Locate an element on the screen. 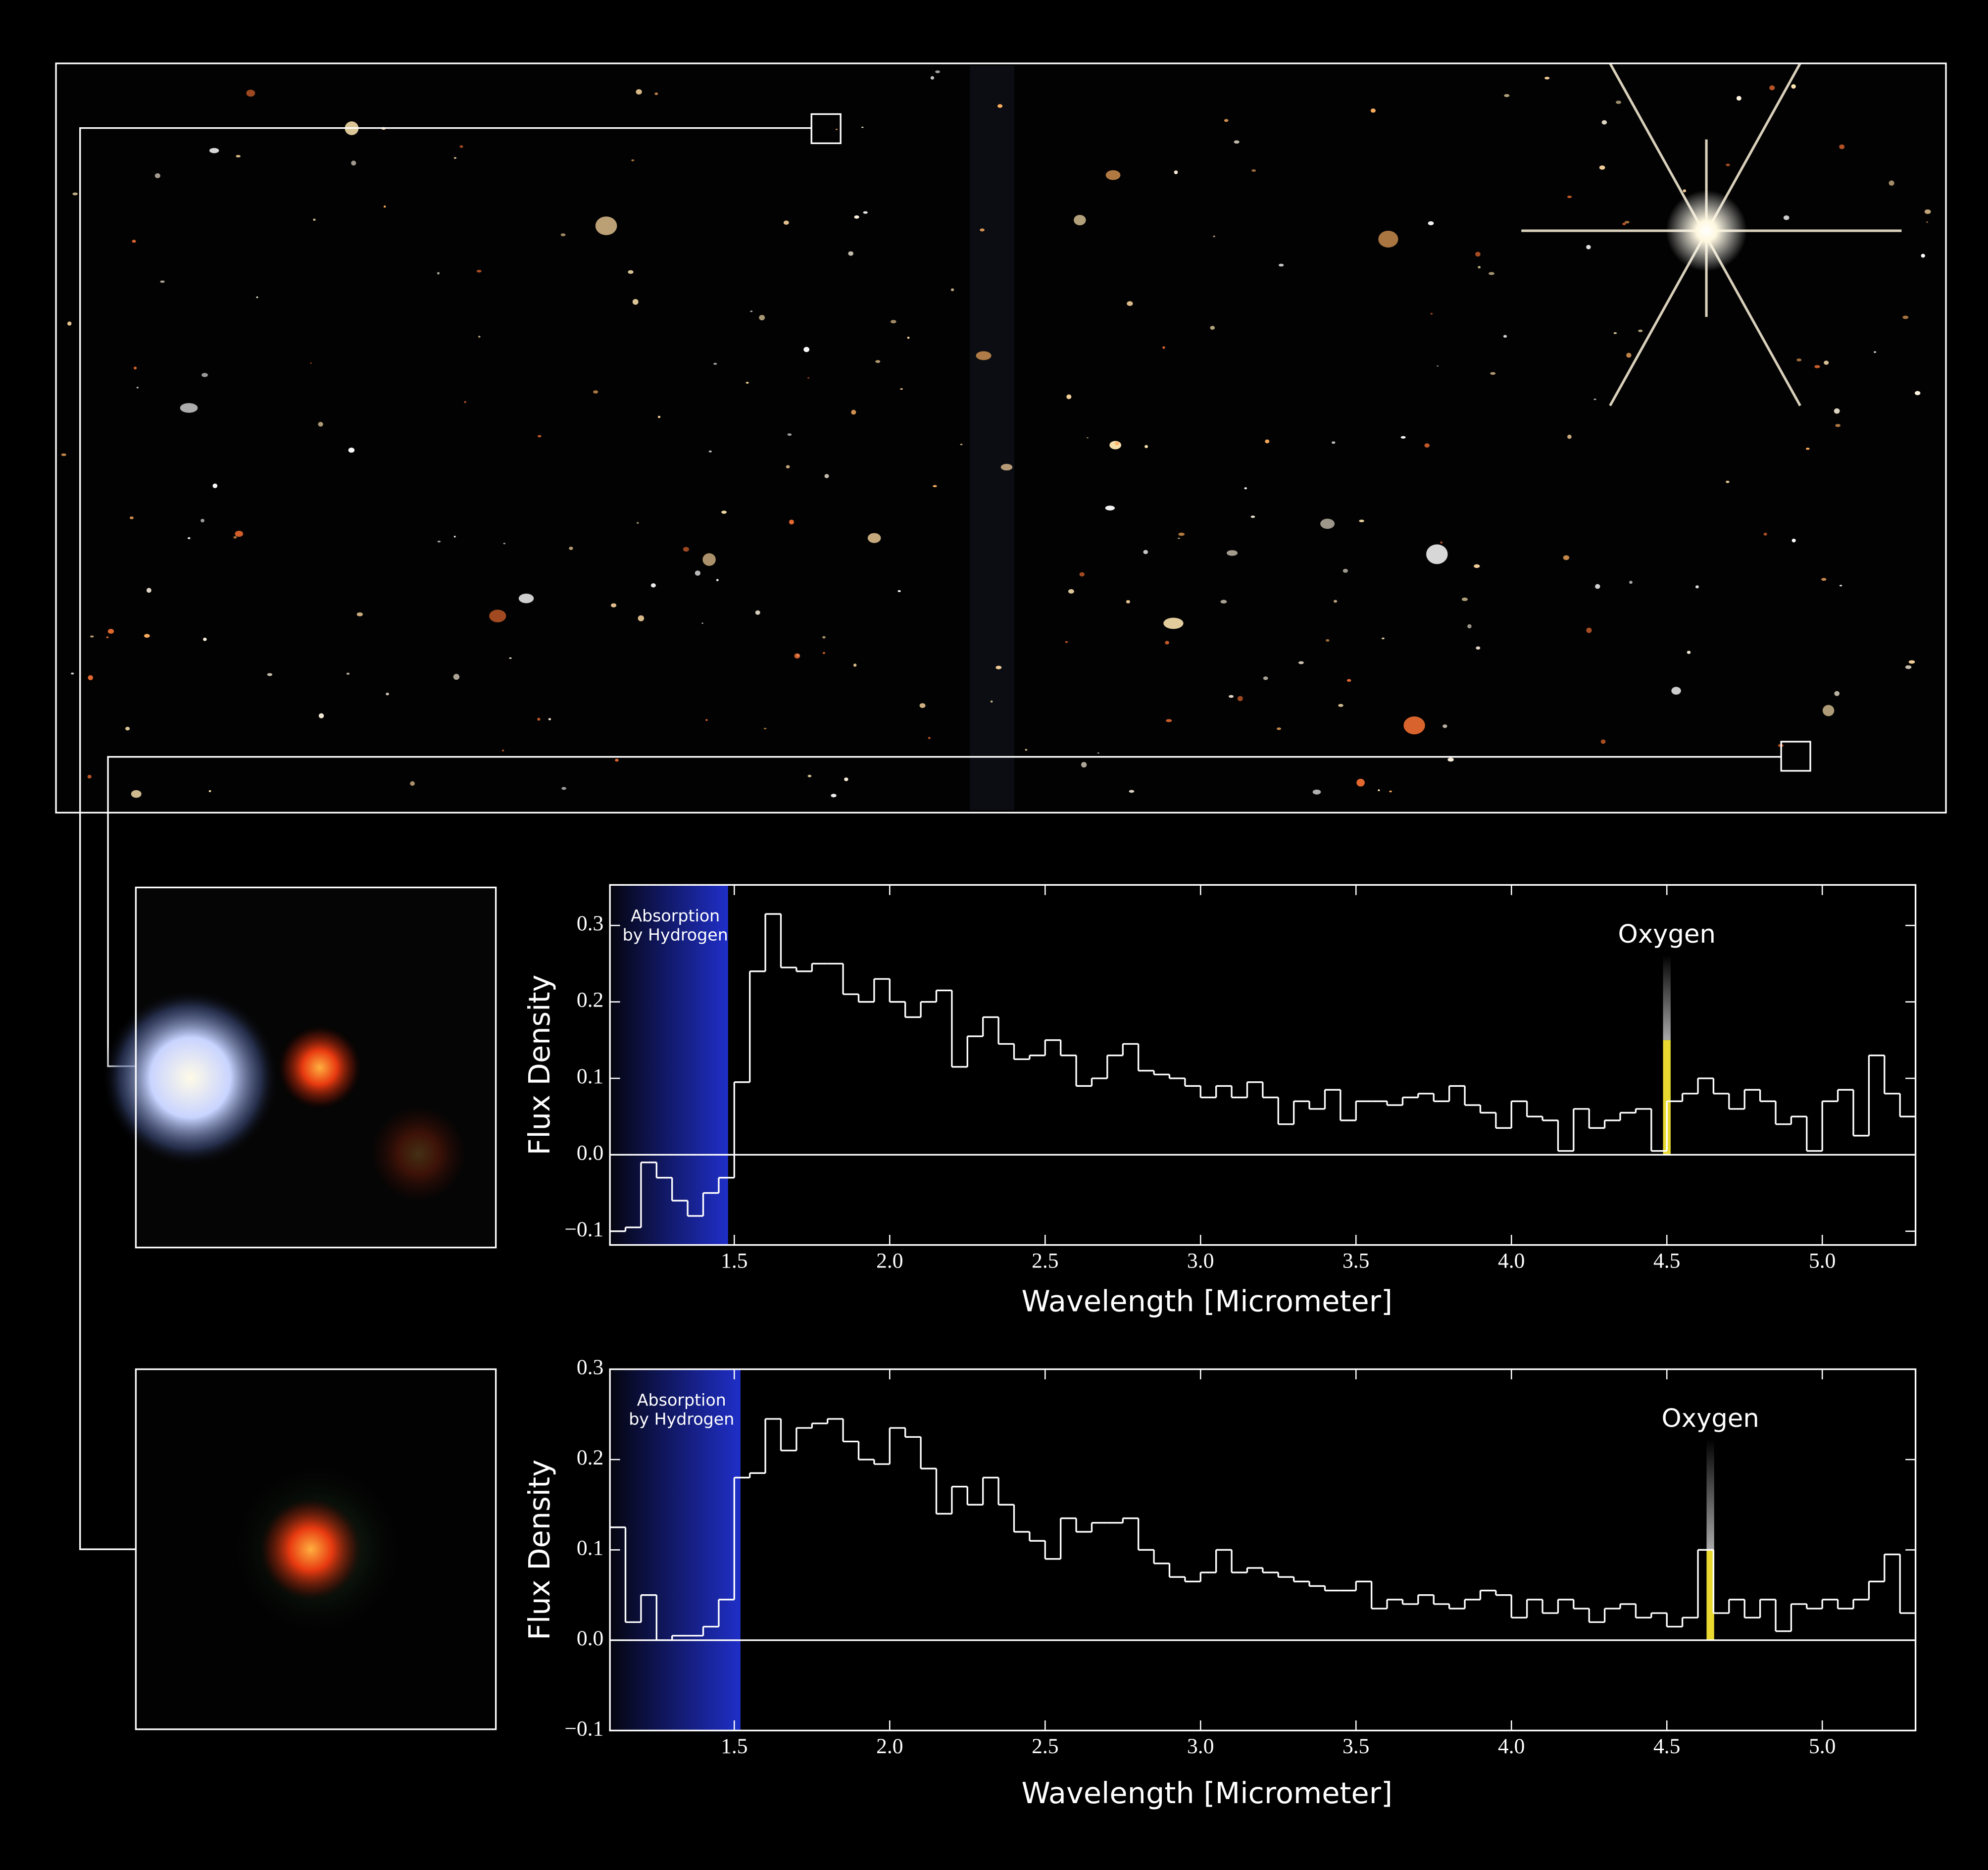 This screenshot has height=1870, width=1988. cutout-frame is located at coordinates (316, 1549).